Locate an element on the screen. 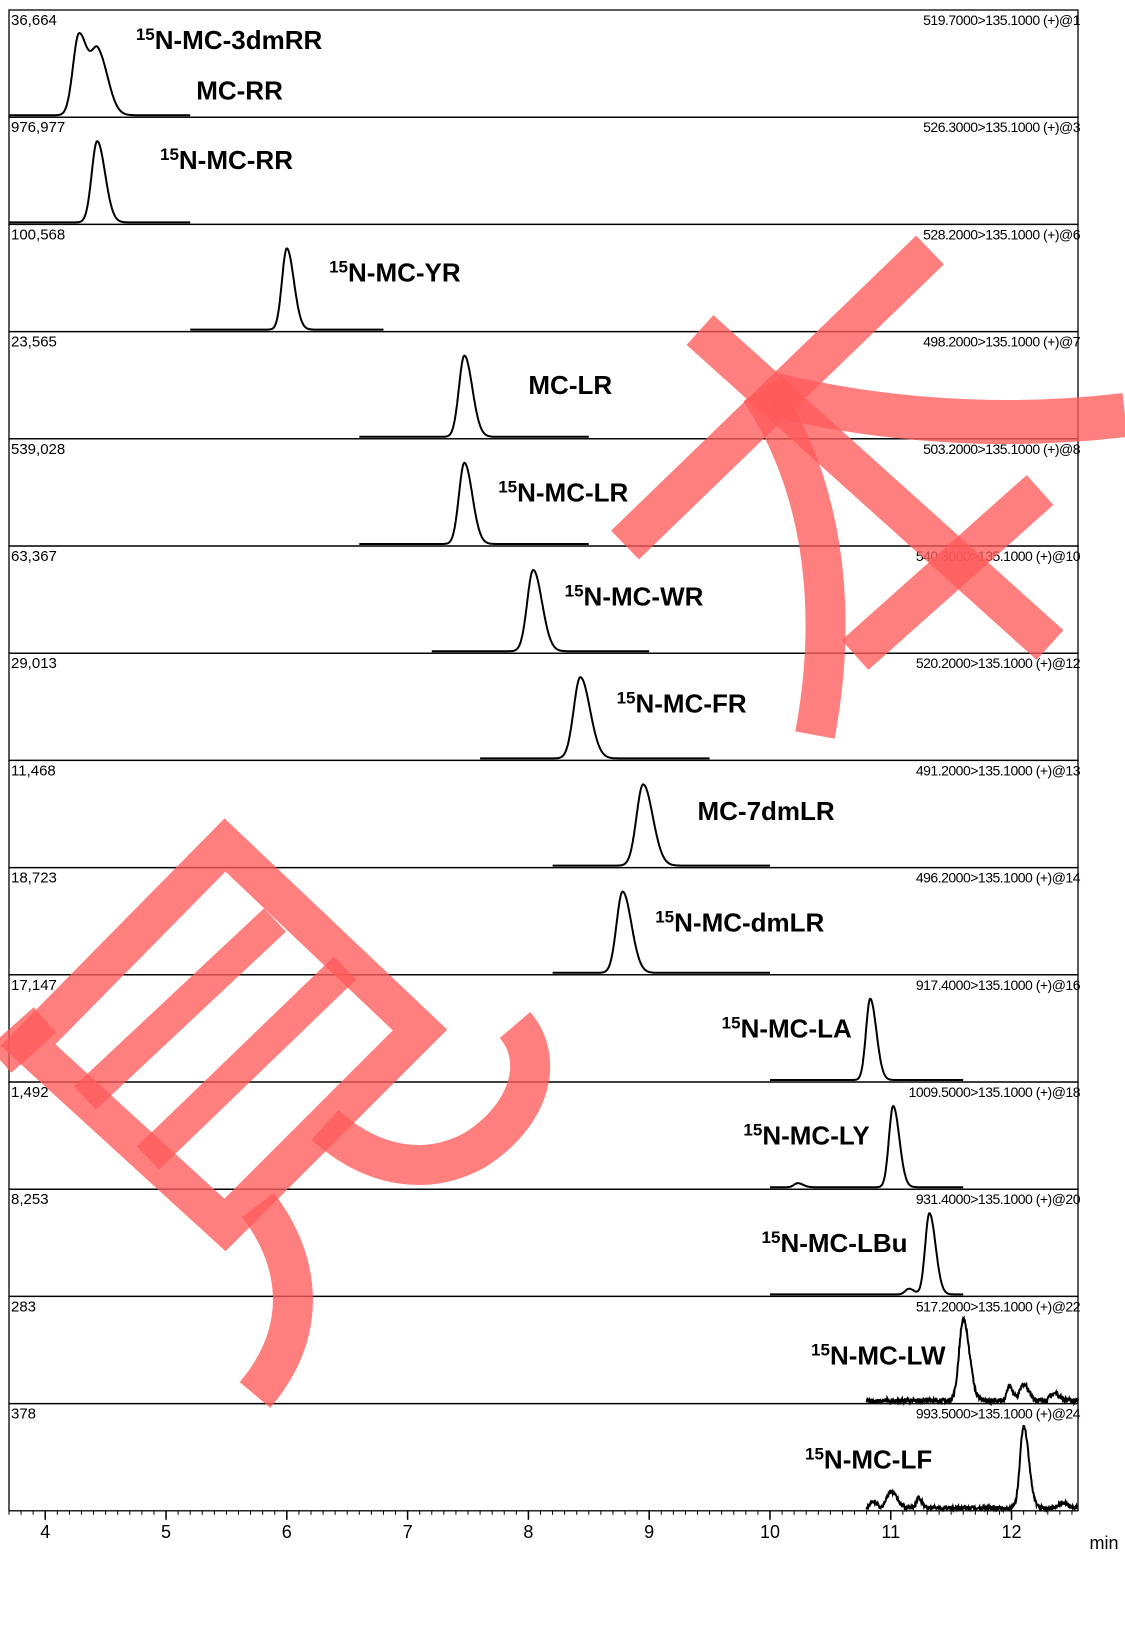 Image resolution: width=1125 pixels, height=1632 pixels. watermark-ben is located at coordinates (868, 487).